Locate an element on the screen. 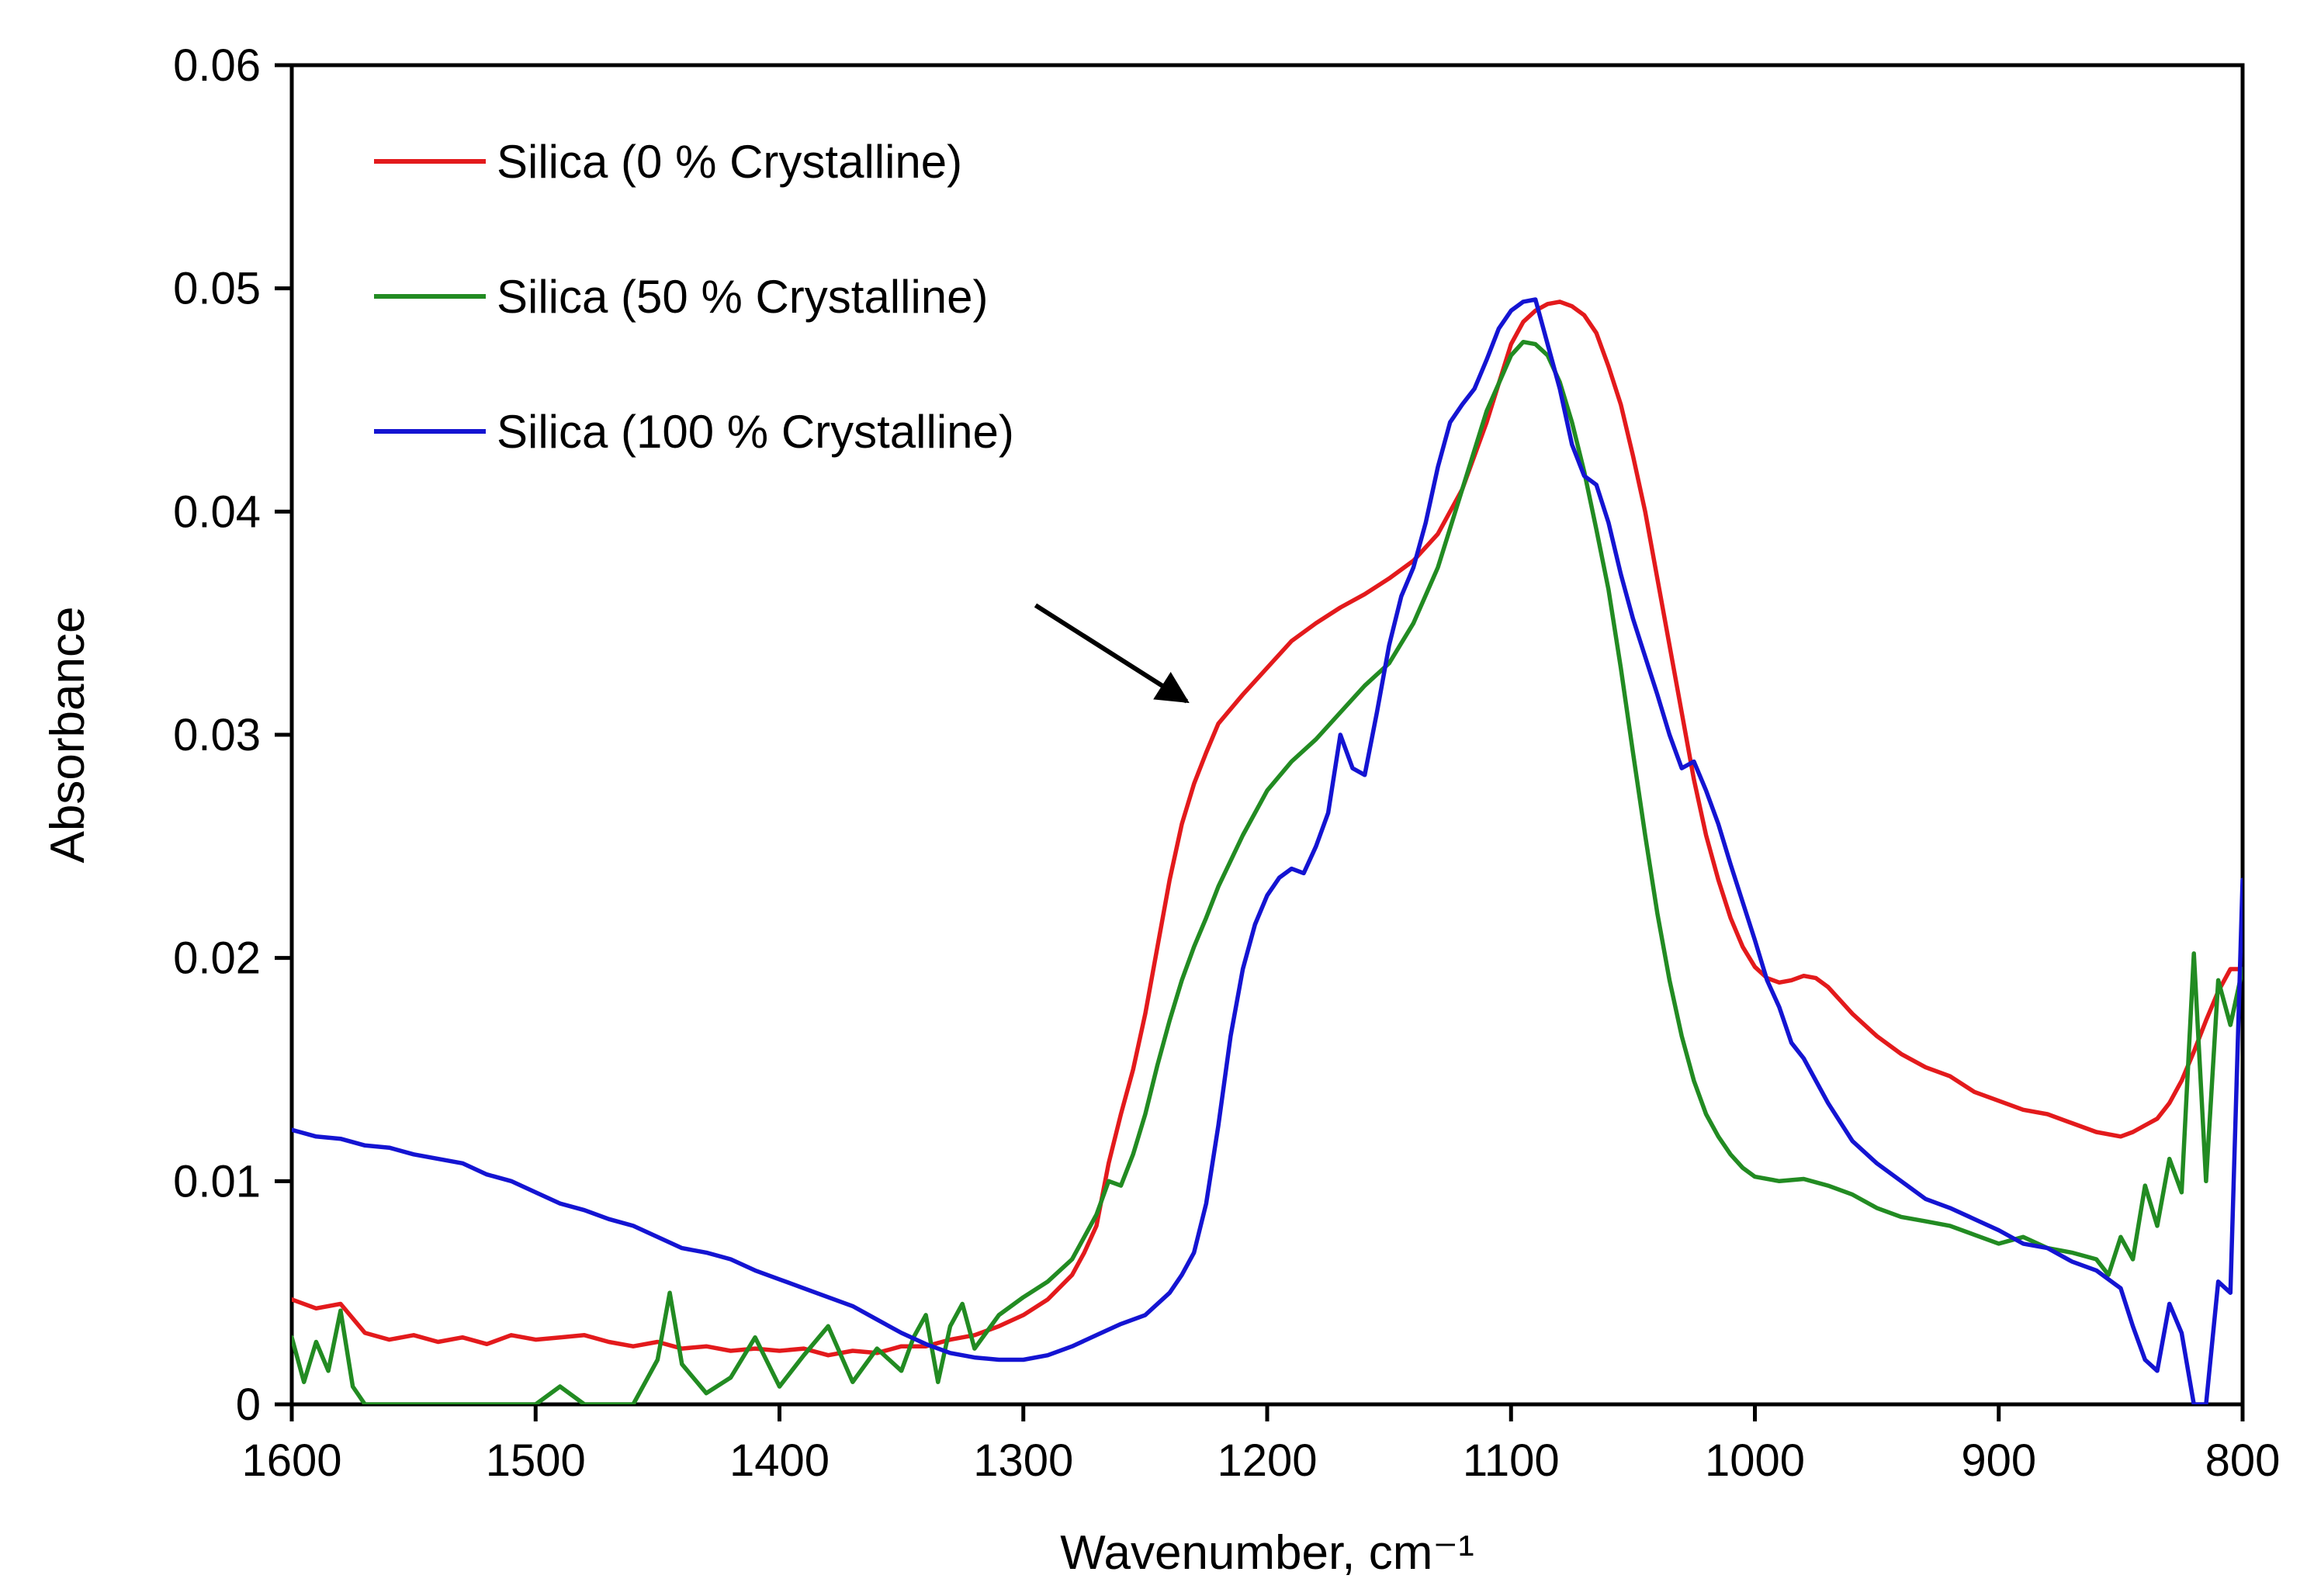 The image size is (2307, 1596). y-axis-title: Absorbance is located at coordinates (68, 735).